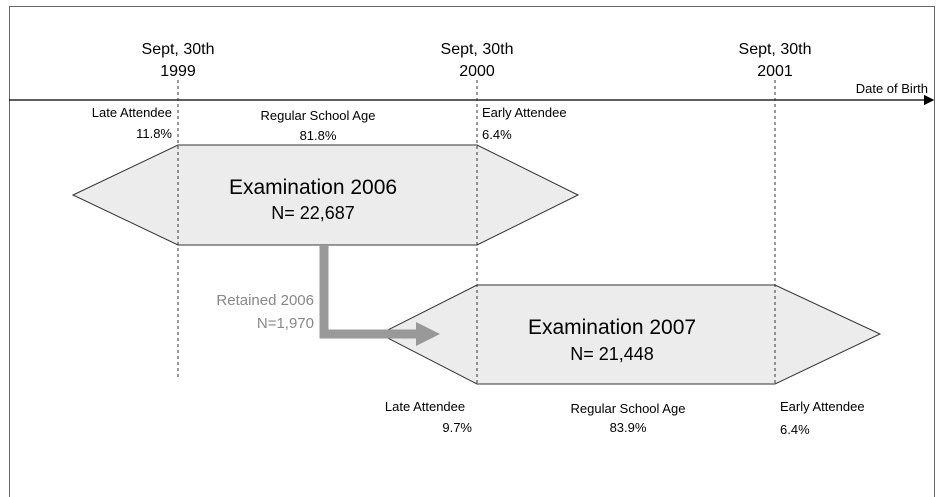 This screenshot has height=497, width=936. I want to click on date-year: 2001, so click(775, 71).